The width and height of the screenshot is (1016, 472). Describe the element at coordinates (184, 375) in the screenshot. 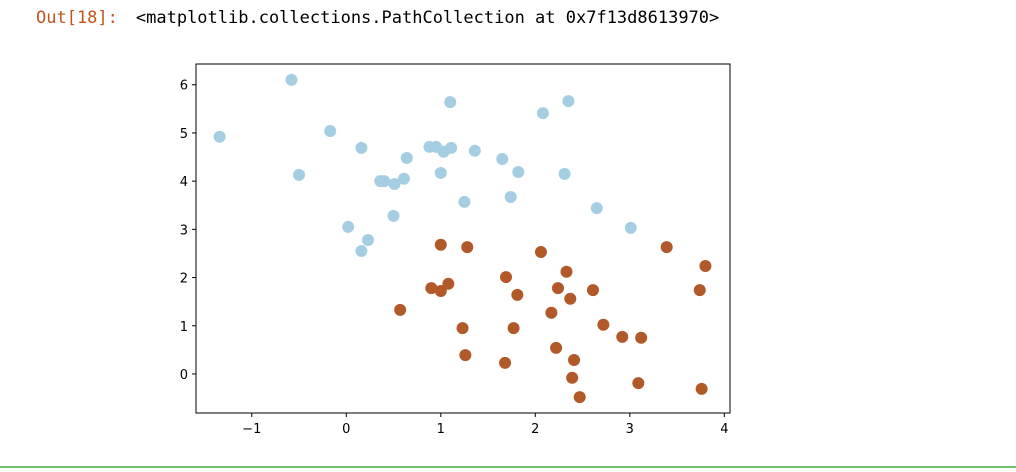

I see `y-tick-label: 0` at that location.